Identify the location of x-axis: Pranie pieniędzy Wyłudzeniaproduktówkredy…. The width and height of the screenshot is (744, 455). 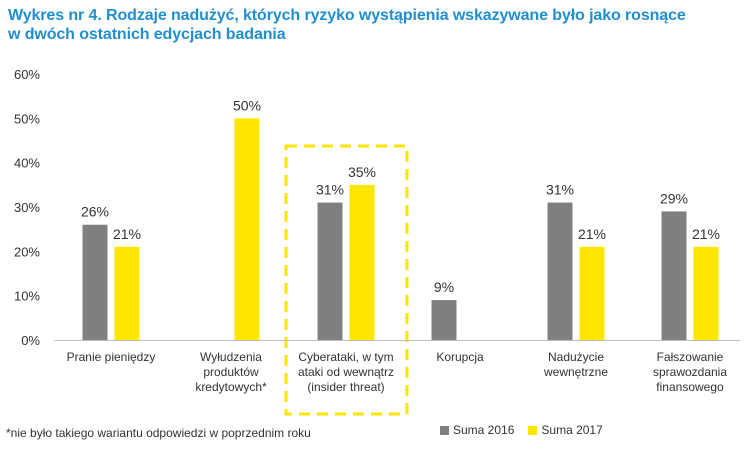
(397, 367).